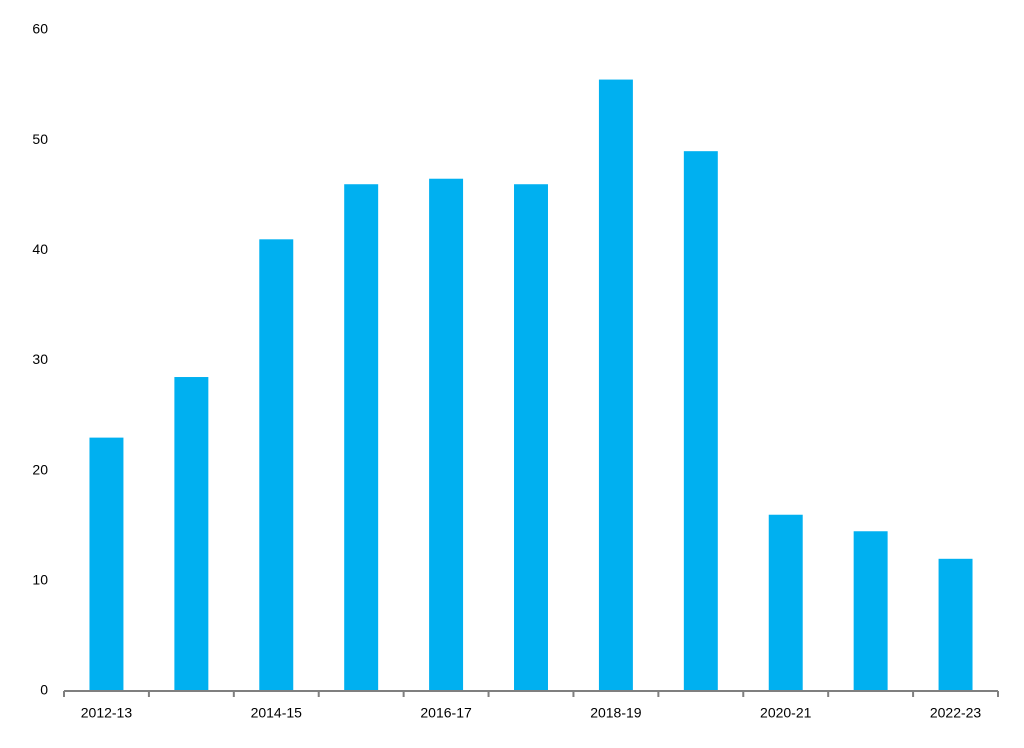 The width and height of the screenshot is (1024, 748). Describe the element at coordinates (40, 249) in the screenshot. I see `y-tick-label: 40` at that location.